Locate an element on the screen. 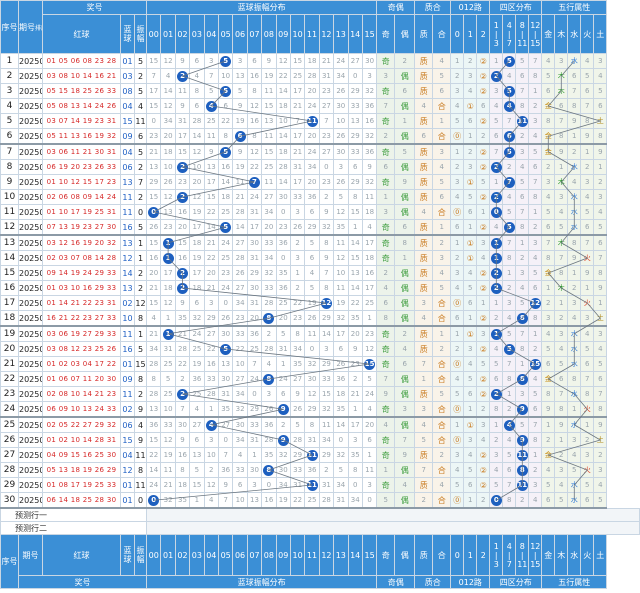 The width and height of the screenshot is (640, 593). parity-mark: 偶 is located at coordinates (404, 470).